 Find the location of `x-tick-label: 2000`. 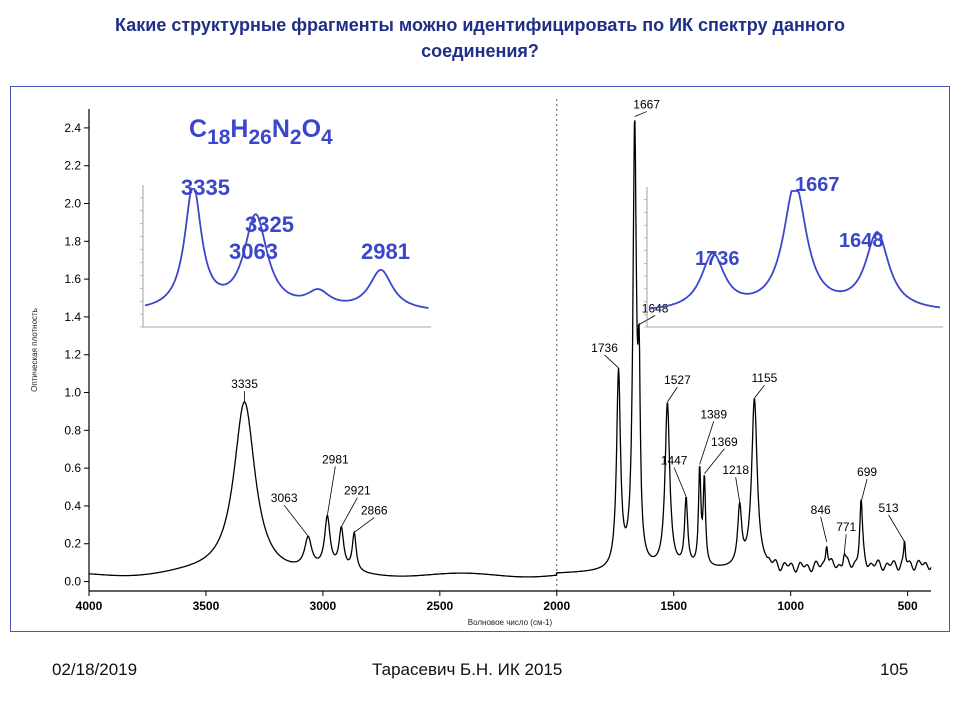

x-tick-label: 2000 is located at coordinates (556, 606).